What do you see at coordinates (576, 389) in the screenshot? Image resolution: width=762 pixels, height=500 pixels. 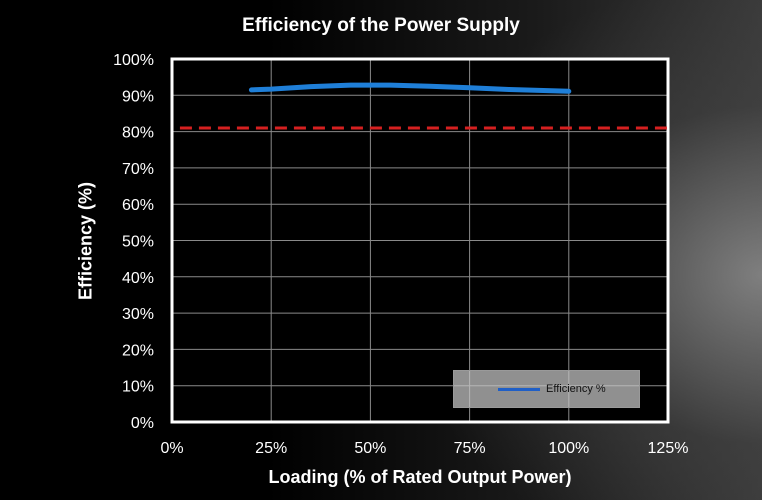 I see `legend-label: Efficiency %` at bounding box center [576, 389].